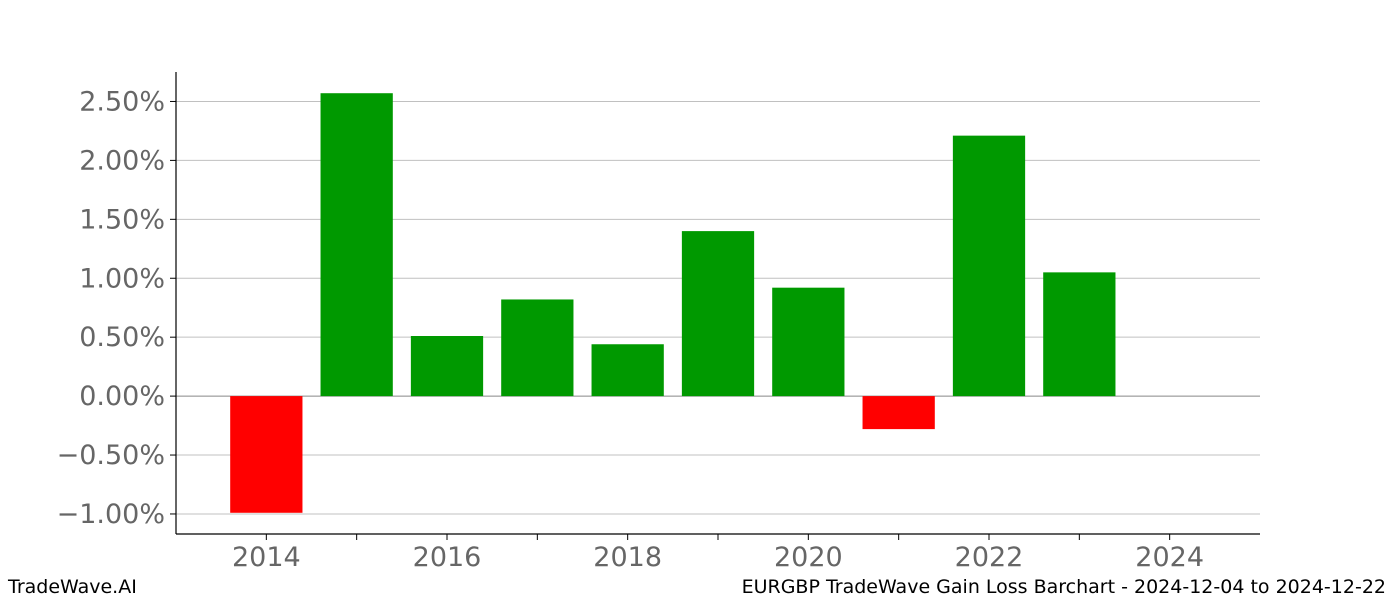 The height and width of the screenshot is (600, 1400). Describe the element at coordinates (447, 366) in the screenshot. I see `bar-2016` at that location.